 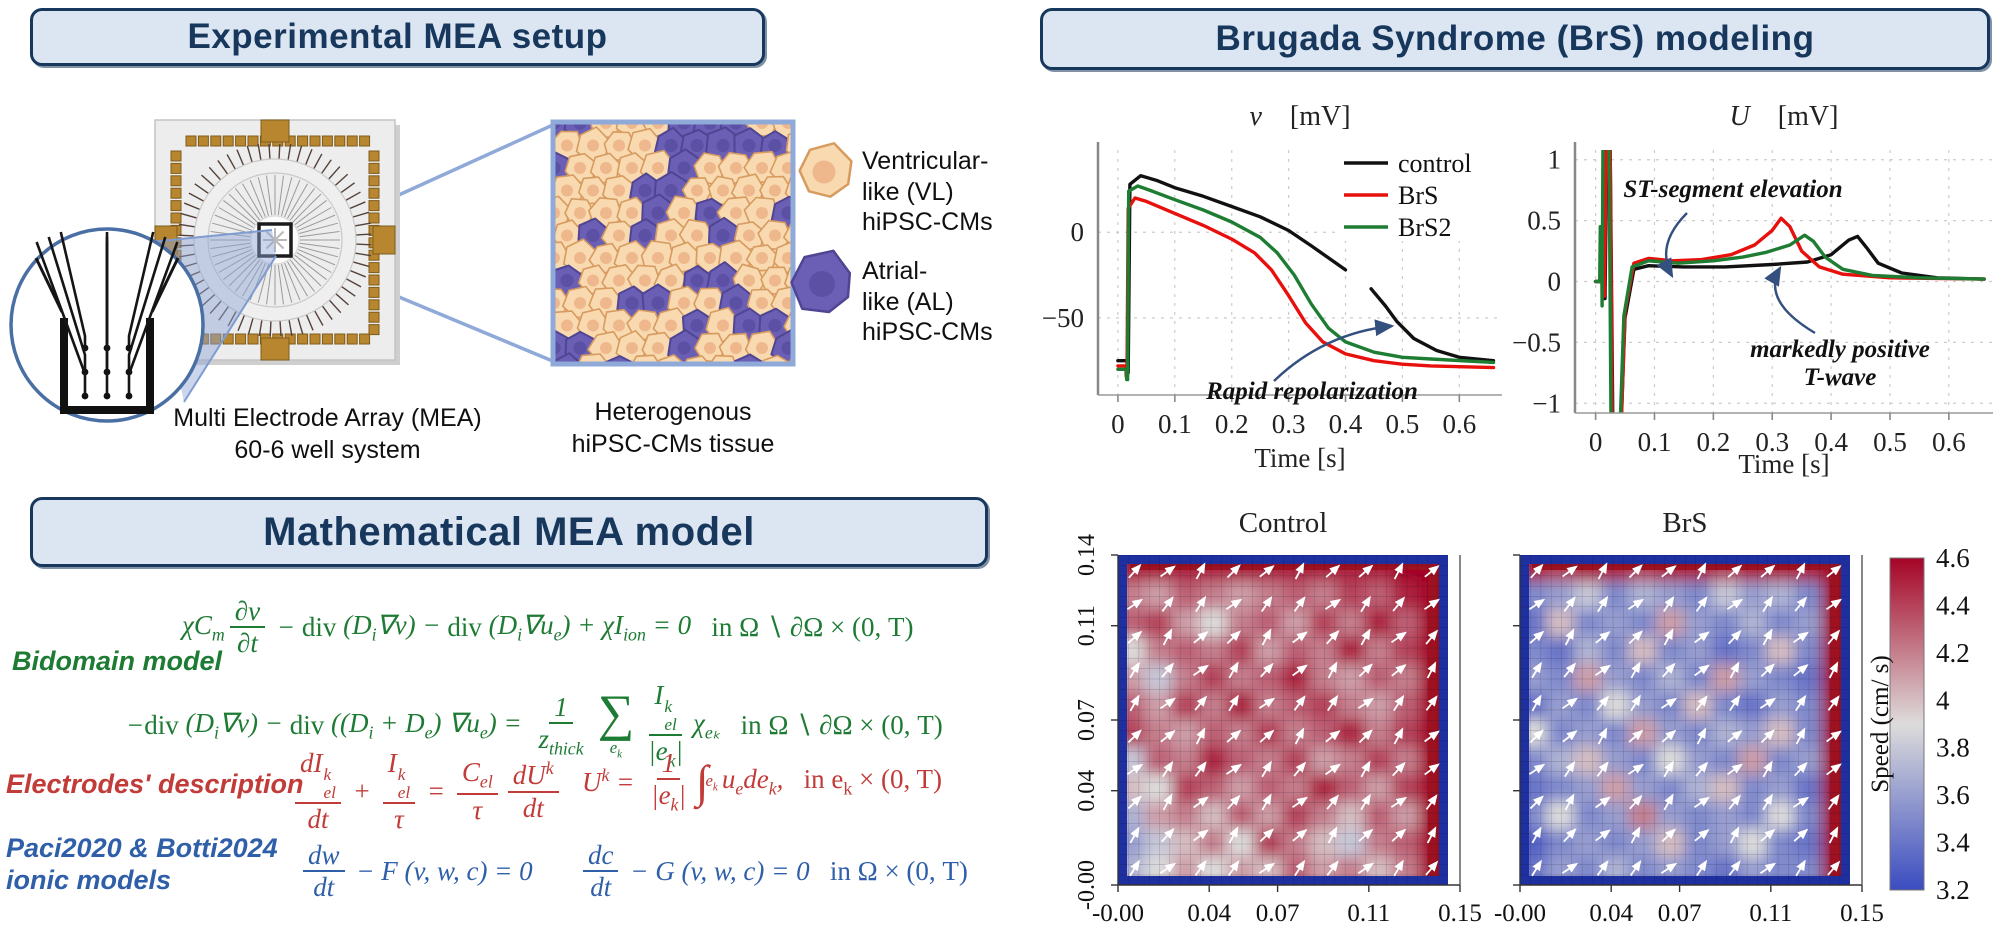 What do you see at coordinates (1424, 227) in the screenshot?
I see `svg-text: BrS2` at bounding box center [1424, 227].